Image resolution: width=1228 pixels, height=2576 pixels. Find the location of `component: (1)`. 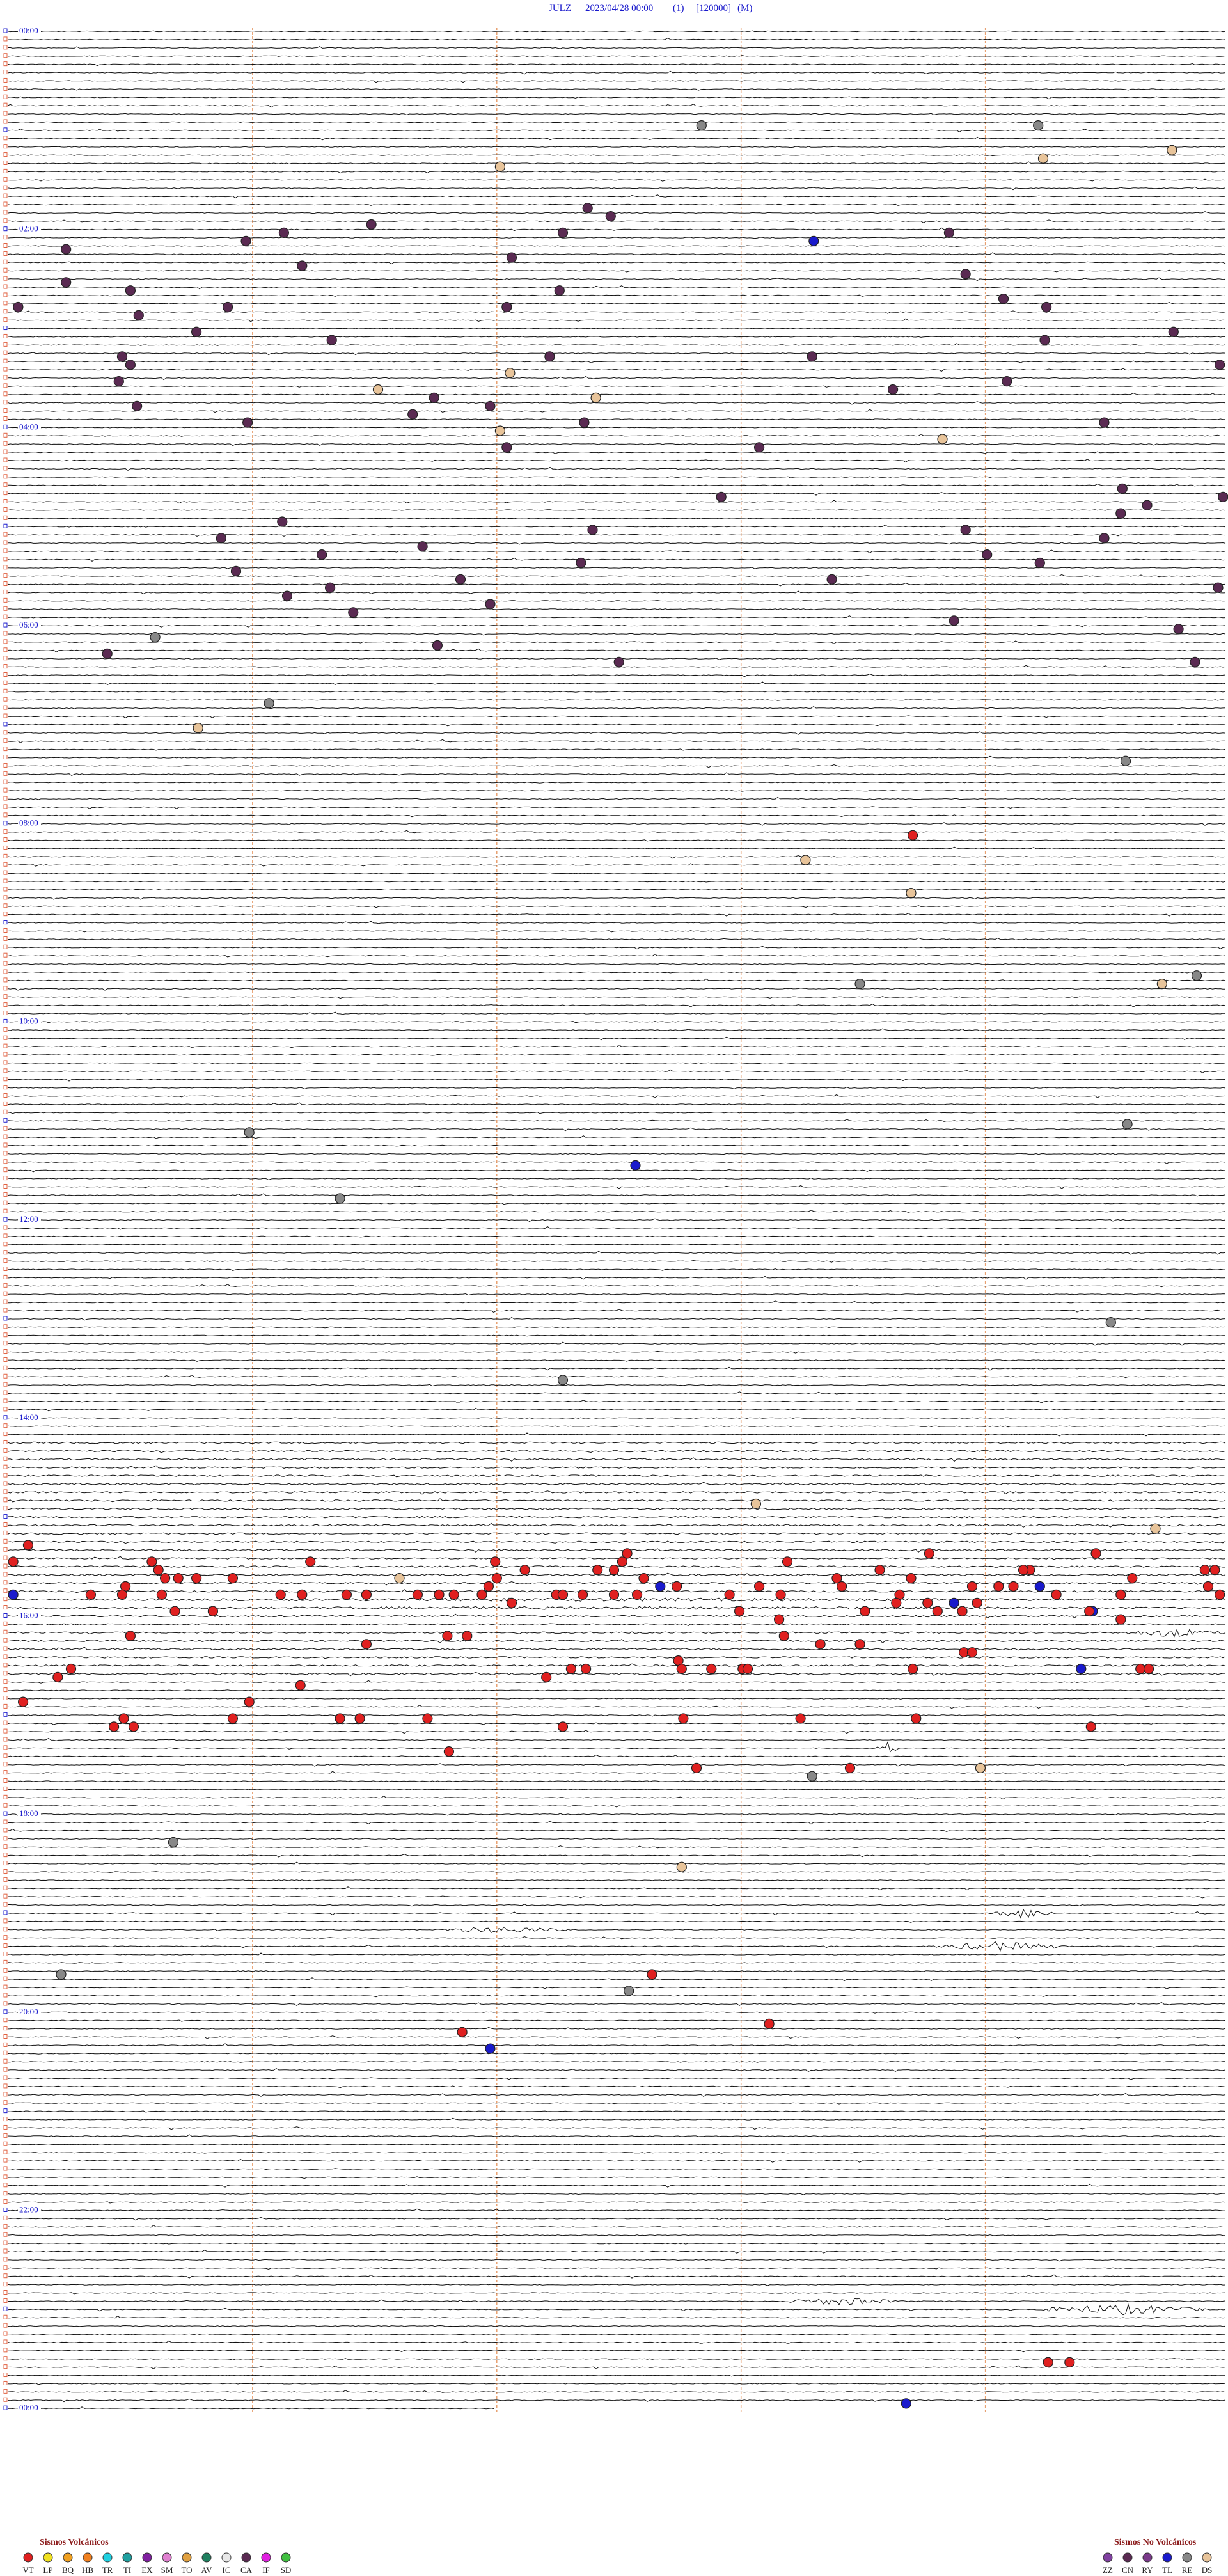

component: (1) is located at coordinates (678, 8).